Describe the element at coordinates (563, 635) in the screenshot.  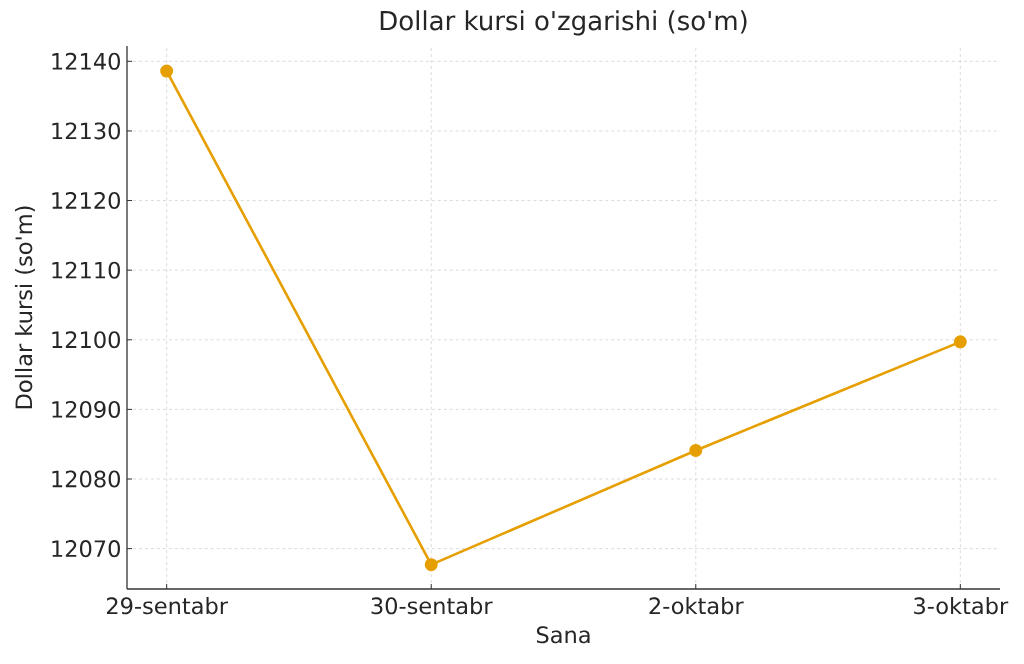
I see `x-axis-title: Sana` at that location.